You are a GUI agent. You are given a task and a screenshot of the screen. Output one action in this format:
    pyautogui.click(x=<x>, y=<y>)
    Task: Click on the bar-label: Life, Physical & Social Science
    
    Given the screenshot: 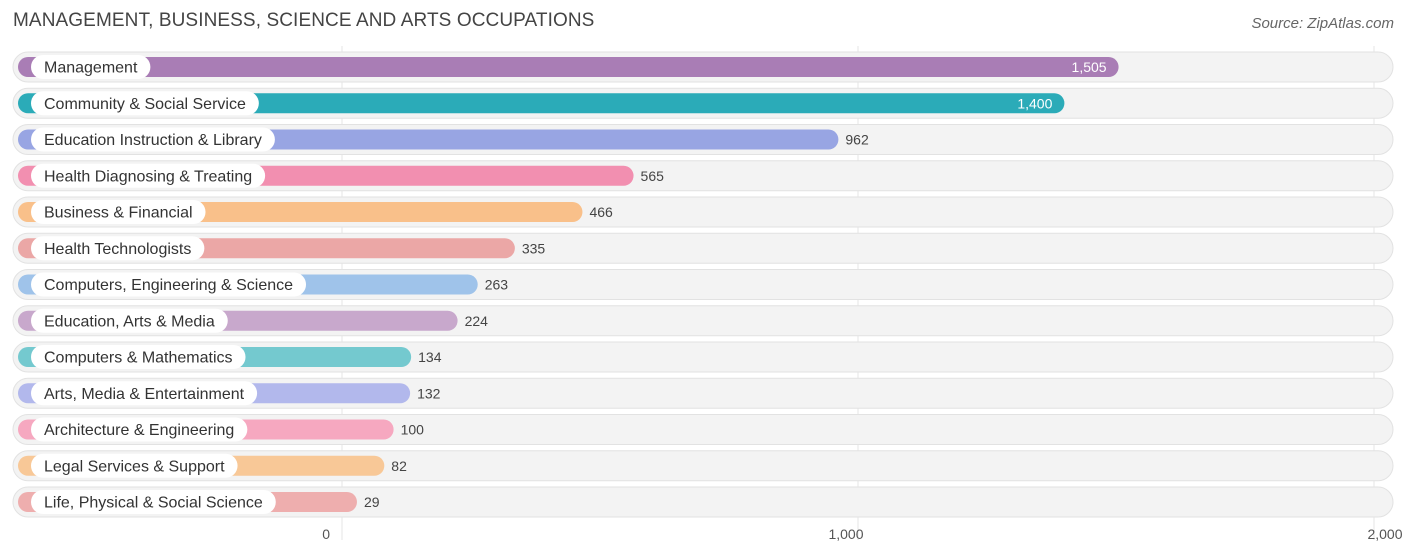 What is the action you would take?
    pyautogui.click(x=153, y=503)
    